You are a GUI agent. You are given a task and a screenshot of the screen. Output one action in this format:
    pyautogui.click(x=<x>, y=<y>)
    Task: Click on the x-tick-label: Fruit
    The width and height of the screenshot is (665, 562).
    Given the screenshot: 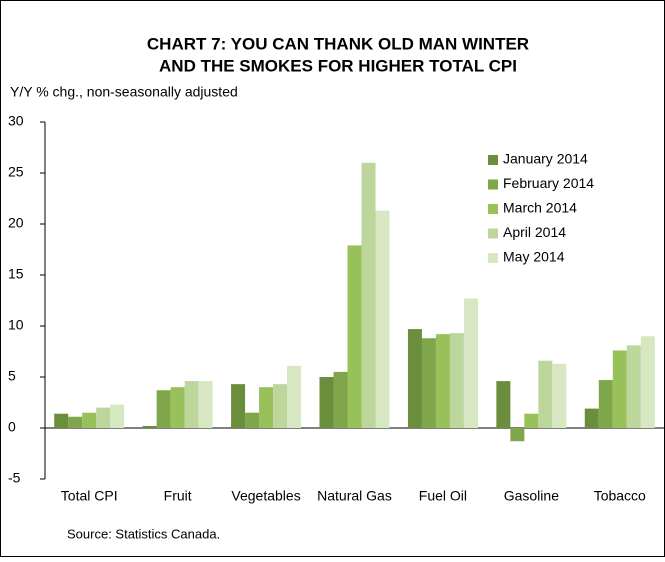 What is the action you would take?
    pyautogui.click(x=178, y=496)
    